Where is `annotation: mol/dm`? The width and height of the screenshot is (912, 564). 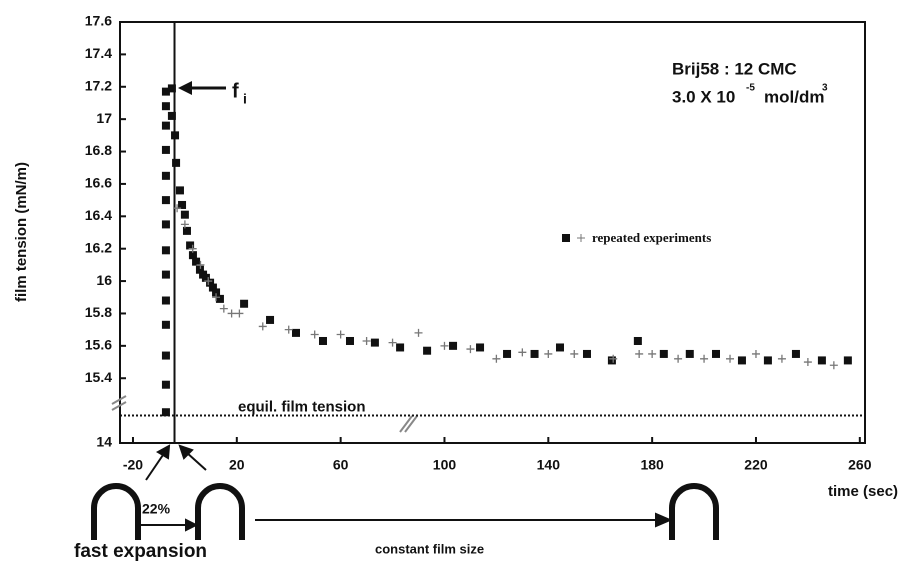
annotation: mol/dm is located at coordinates (794, 96).